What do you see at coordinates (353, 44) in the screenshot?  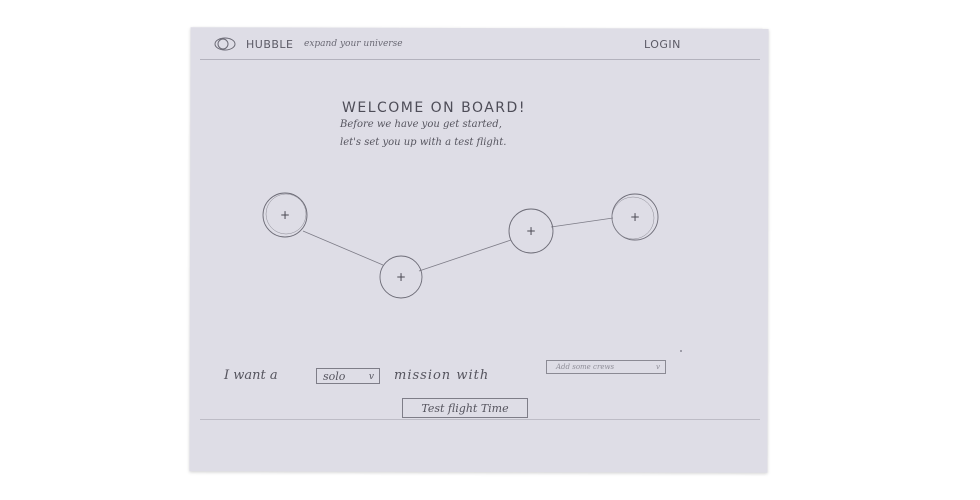 I see `brand-tagline: expand your universe` at bounding box center [353, 44].